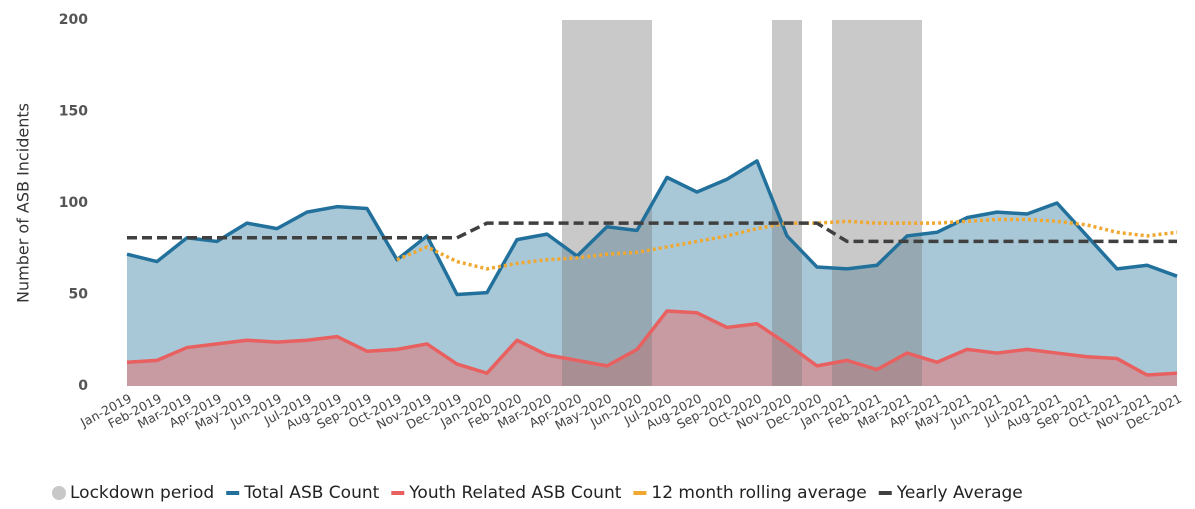  What do you see at coordinates (514, 493) in the screenshot?
I see `legend-label: Youth Related ASB Count` at bounding box center [514, 493].